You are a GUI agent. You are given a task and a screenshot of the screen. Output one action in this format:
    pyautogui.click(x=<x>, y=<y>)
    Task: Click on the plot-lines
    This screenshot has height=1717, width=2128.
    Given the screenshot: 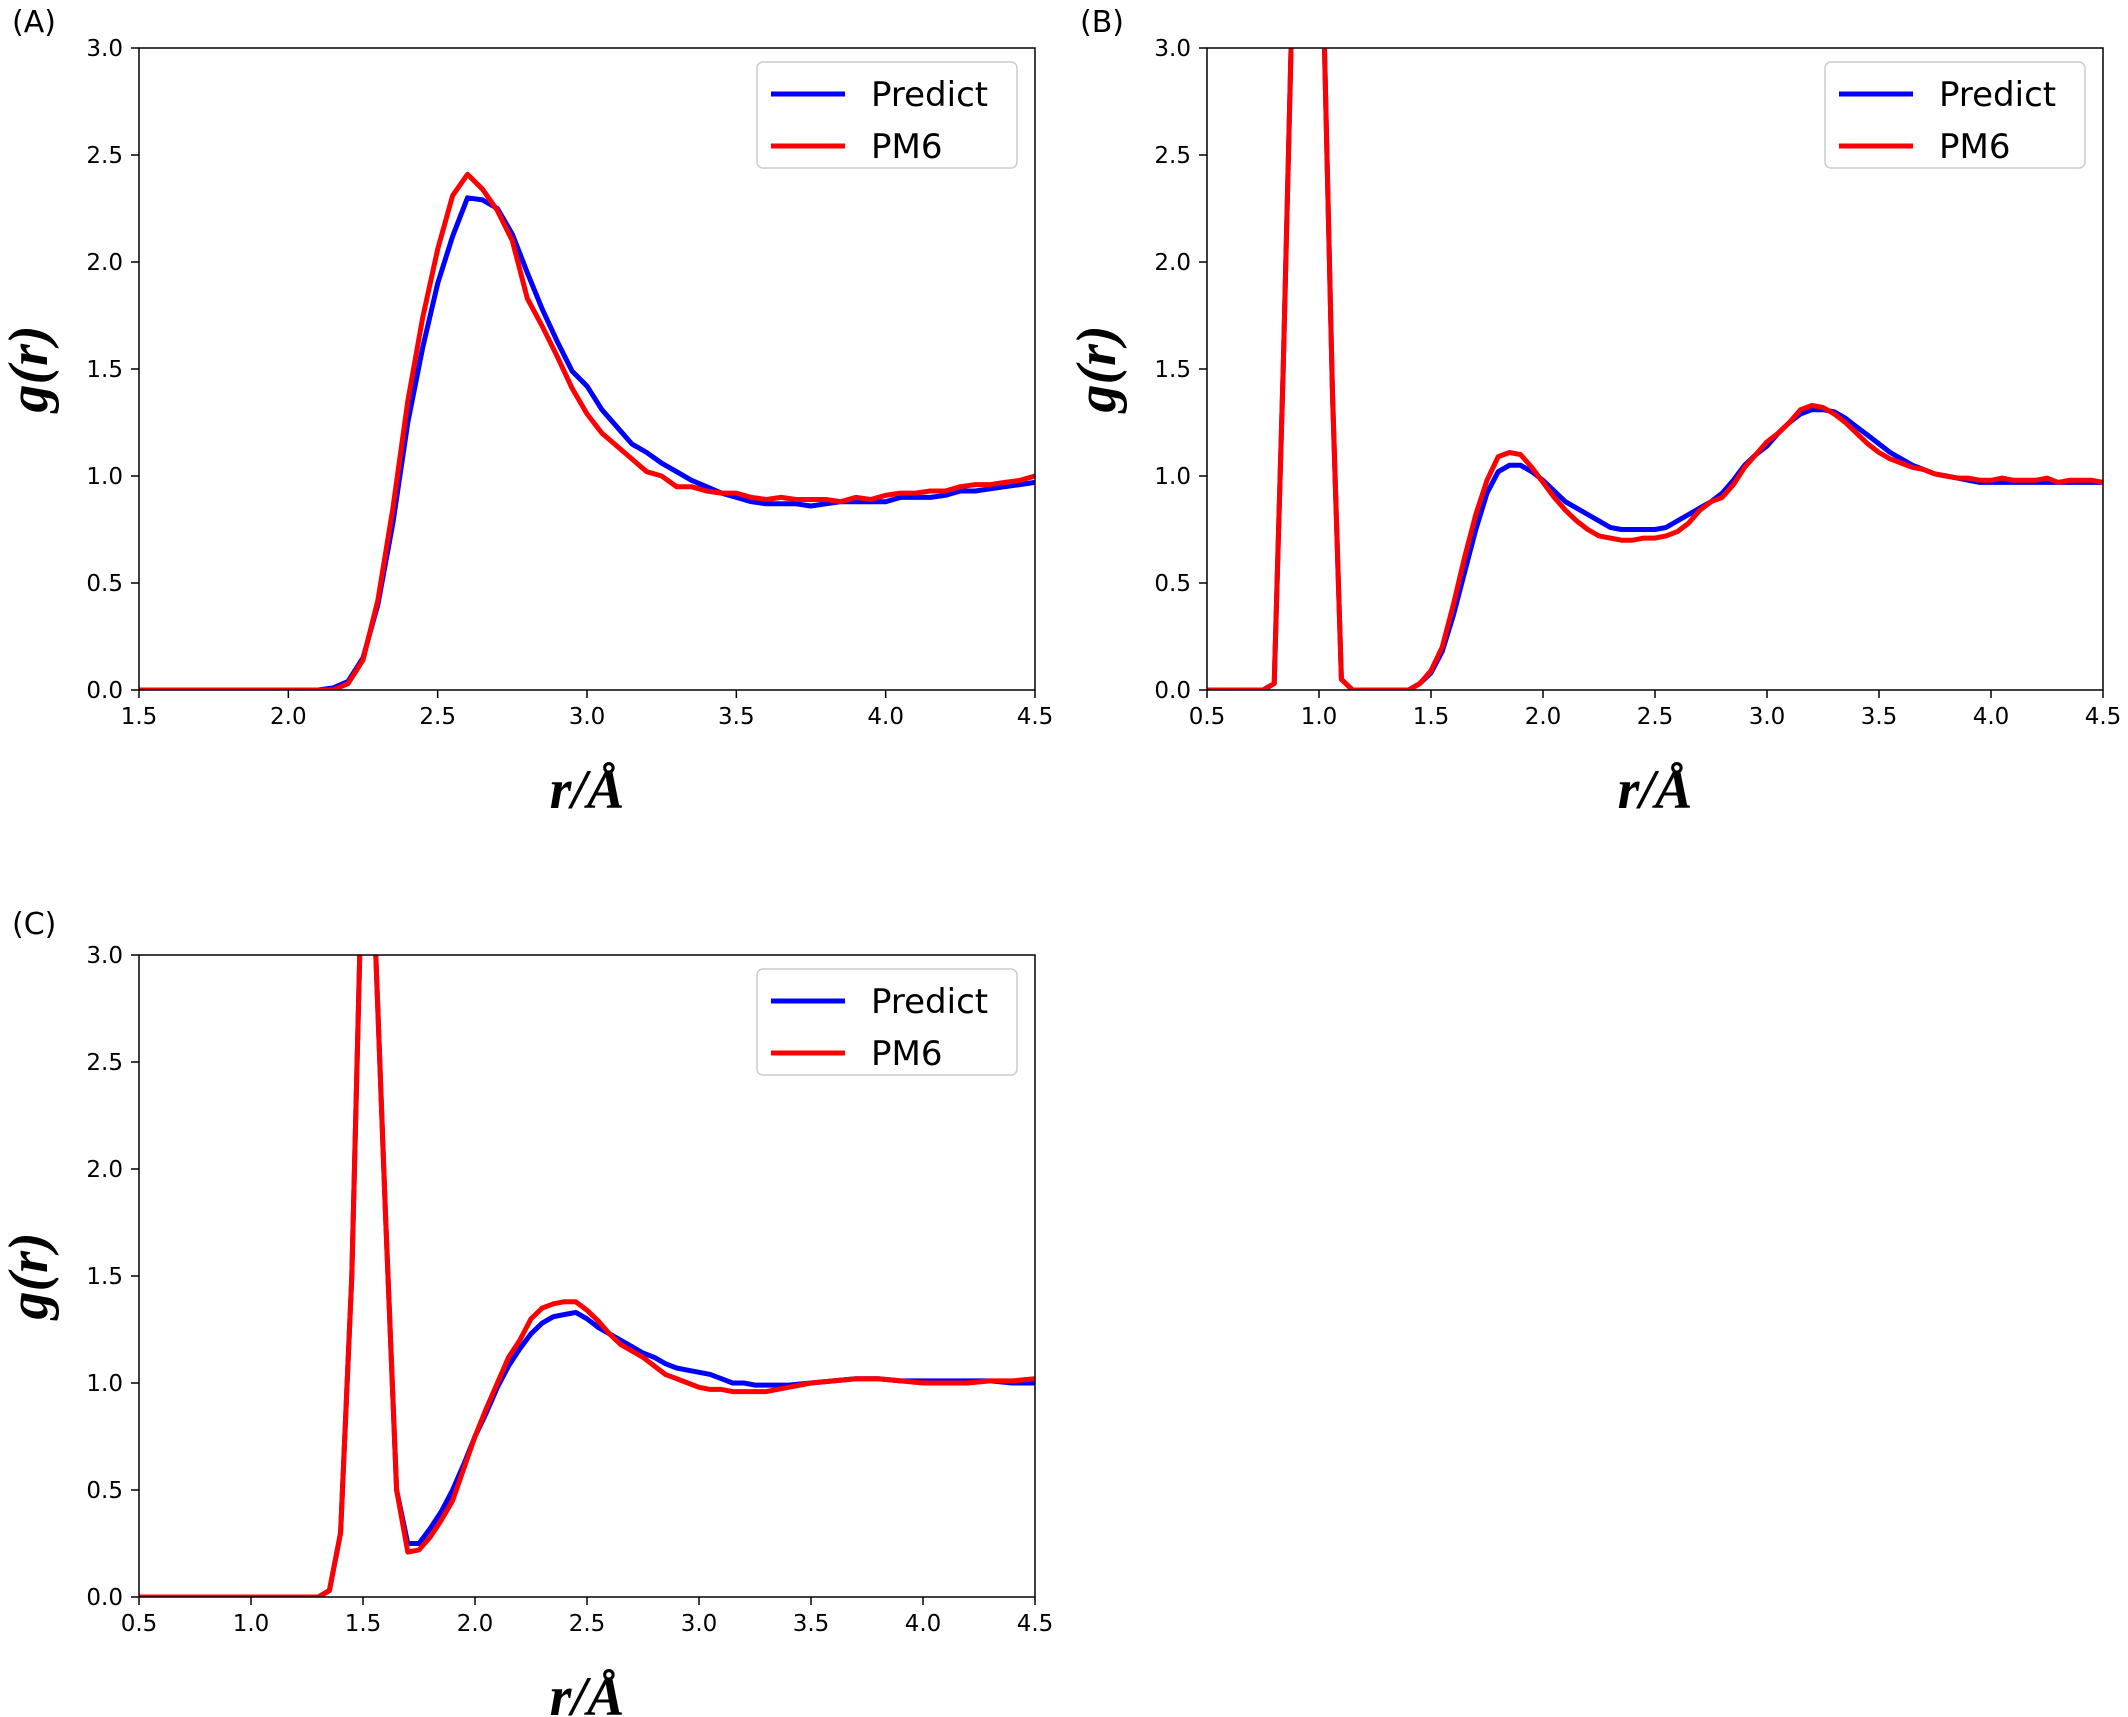 What is the action you would take?
    pyautogui.click(x=587, y=430)
    